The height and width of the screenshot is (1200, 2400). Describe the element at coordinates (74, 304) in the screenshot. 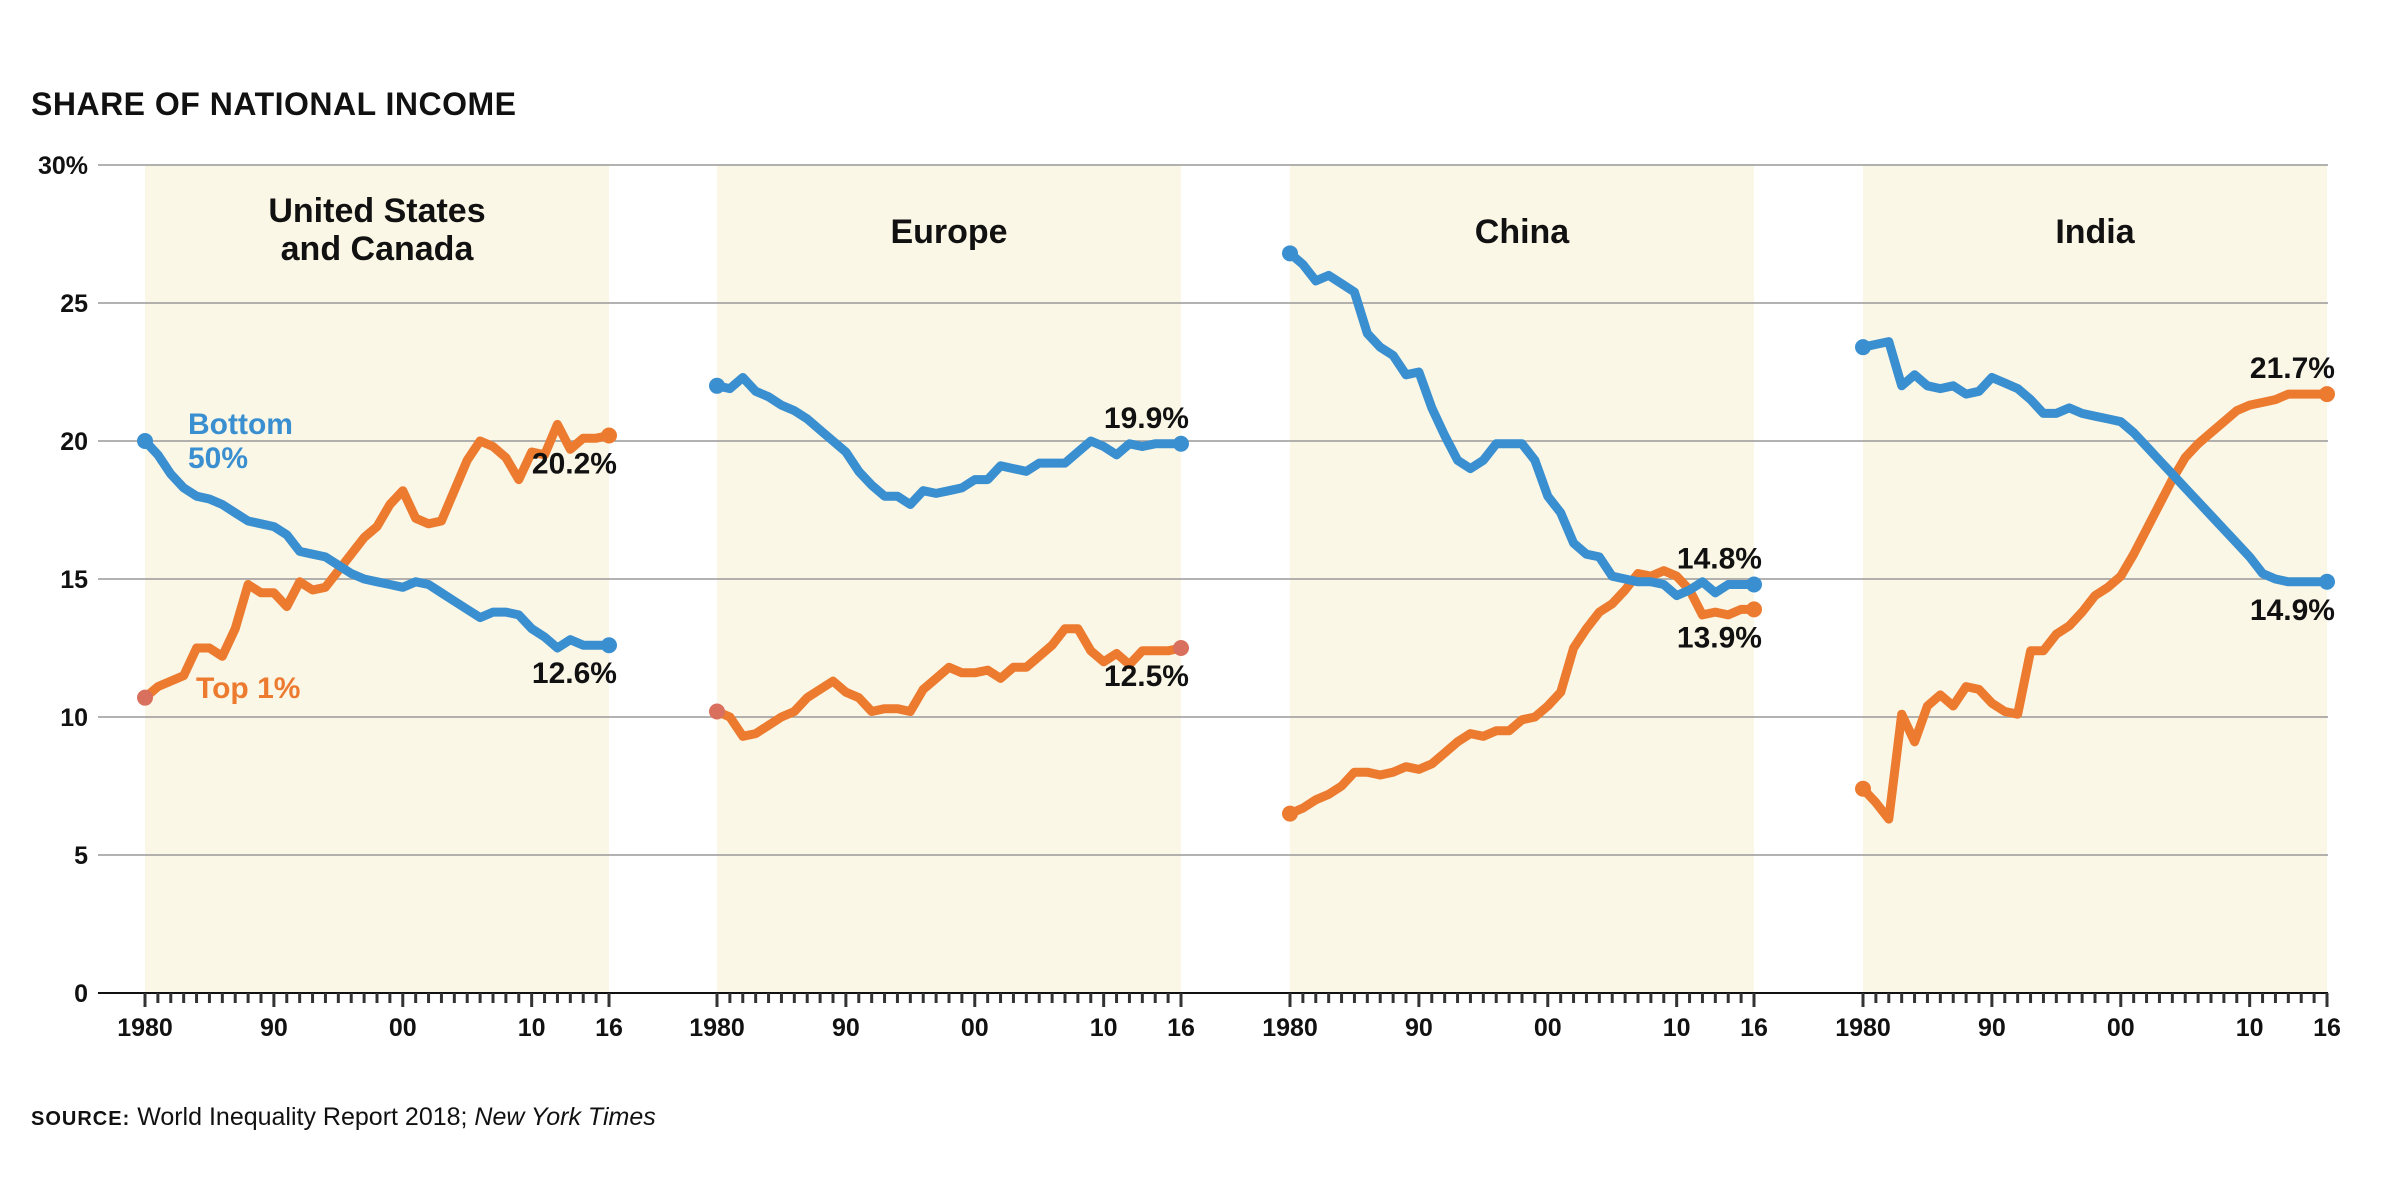

I see `y-tick-label-25: 25` at that location.